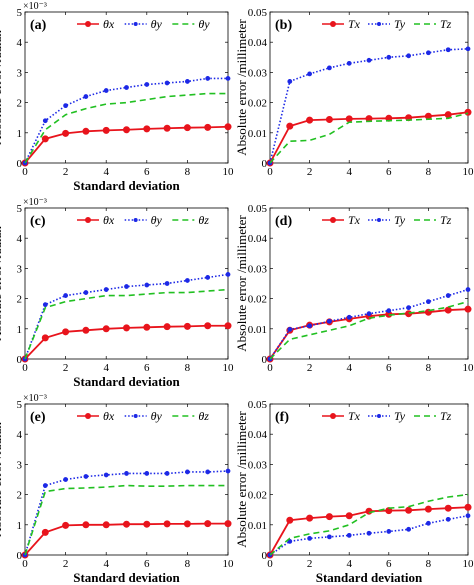 Image resolution: width=474 pixels, height=585 pixels. I want to click on legend: θx θy θz, so click(143, 416).